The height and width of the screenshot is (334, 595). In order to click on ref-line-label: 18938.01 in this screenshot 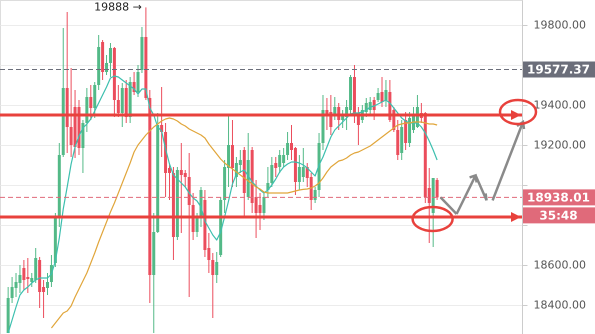, I will do `click(558, 197)`.